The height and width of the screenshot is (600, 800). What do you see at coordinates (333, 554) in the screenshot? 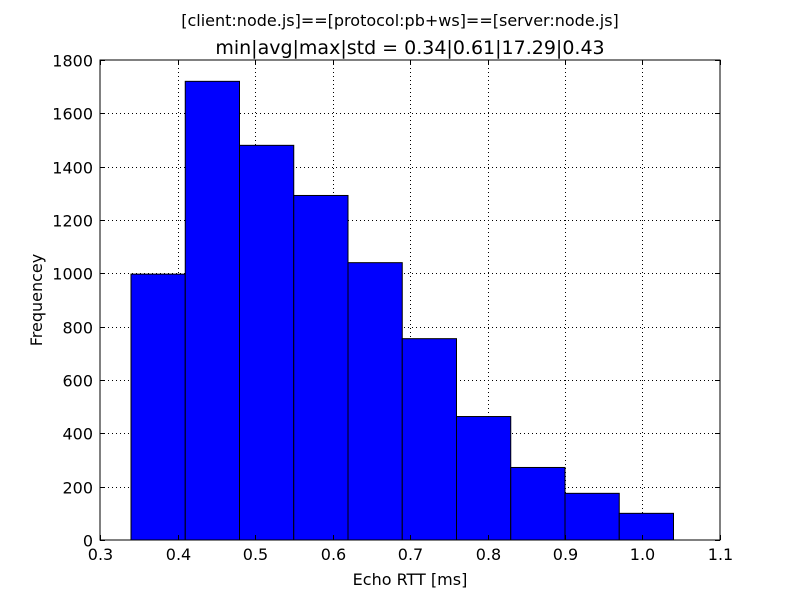
I see `x-tick-label: 0.6` at bounding box center [333, 554].